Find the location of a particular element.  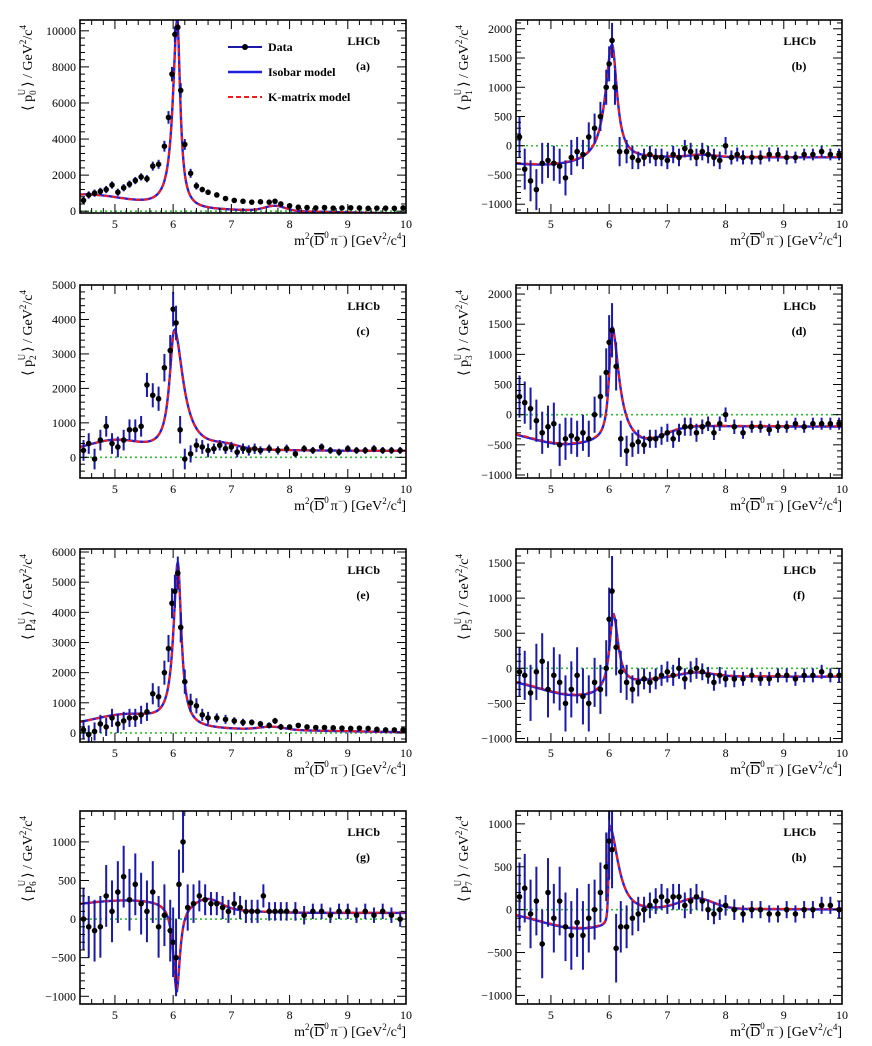

y-tick-label: 6000 is located at coordinates (64, 552).